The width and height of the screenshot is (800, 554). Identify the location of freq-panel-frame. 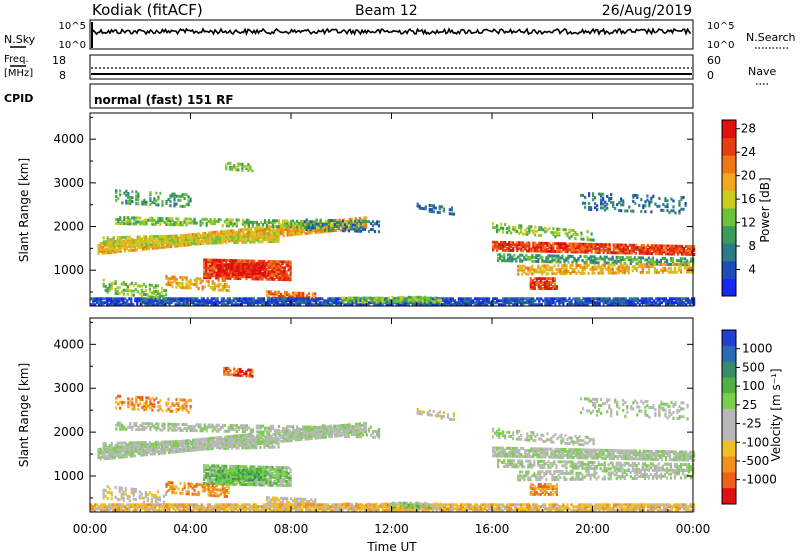
(391, 67).